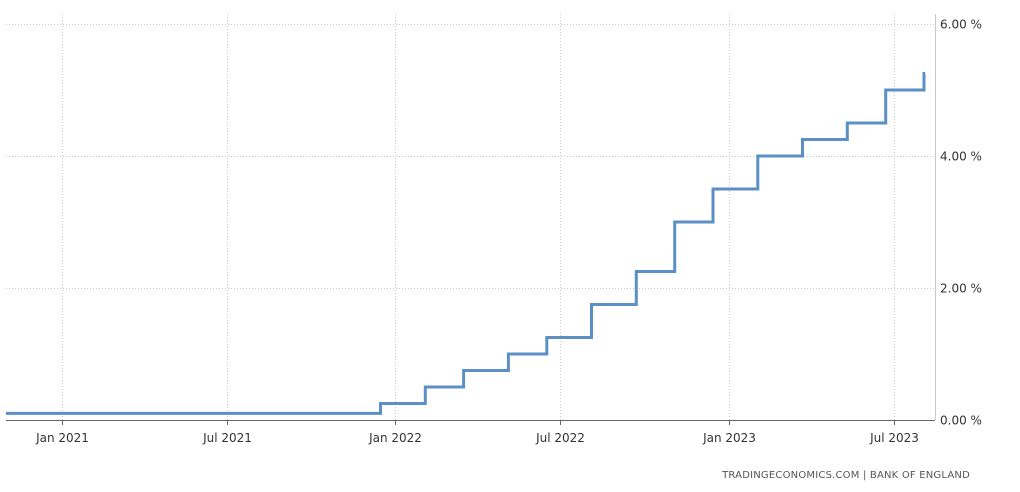 Image resolution: width=1020 pixels, height=492 pixels. I want to click on y-tick-label: 4.00 %, so click(961, 157).